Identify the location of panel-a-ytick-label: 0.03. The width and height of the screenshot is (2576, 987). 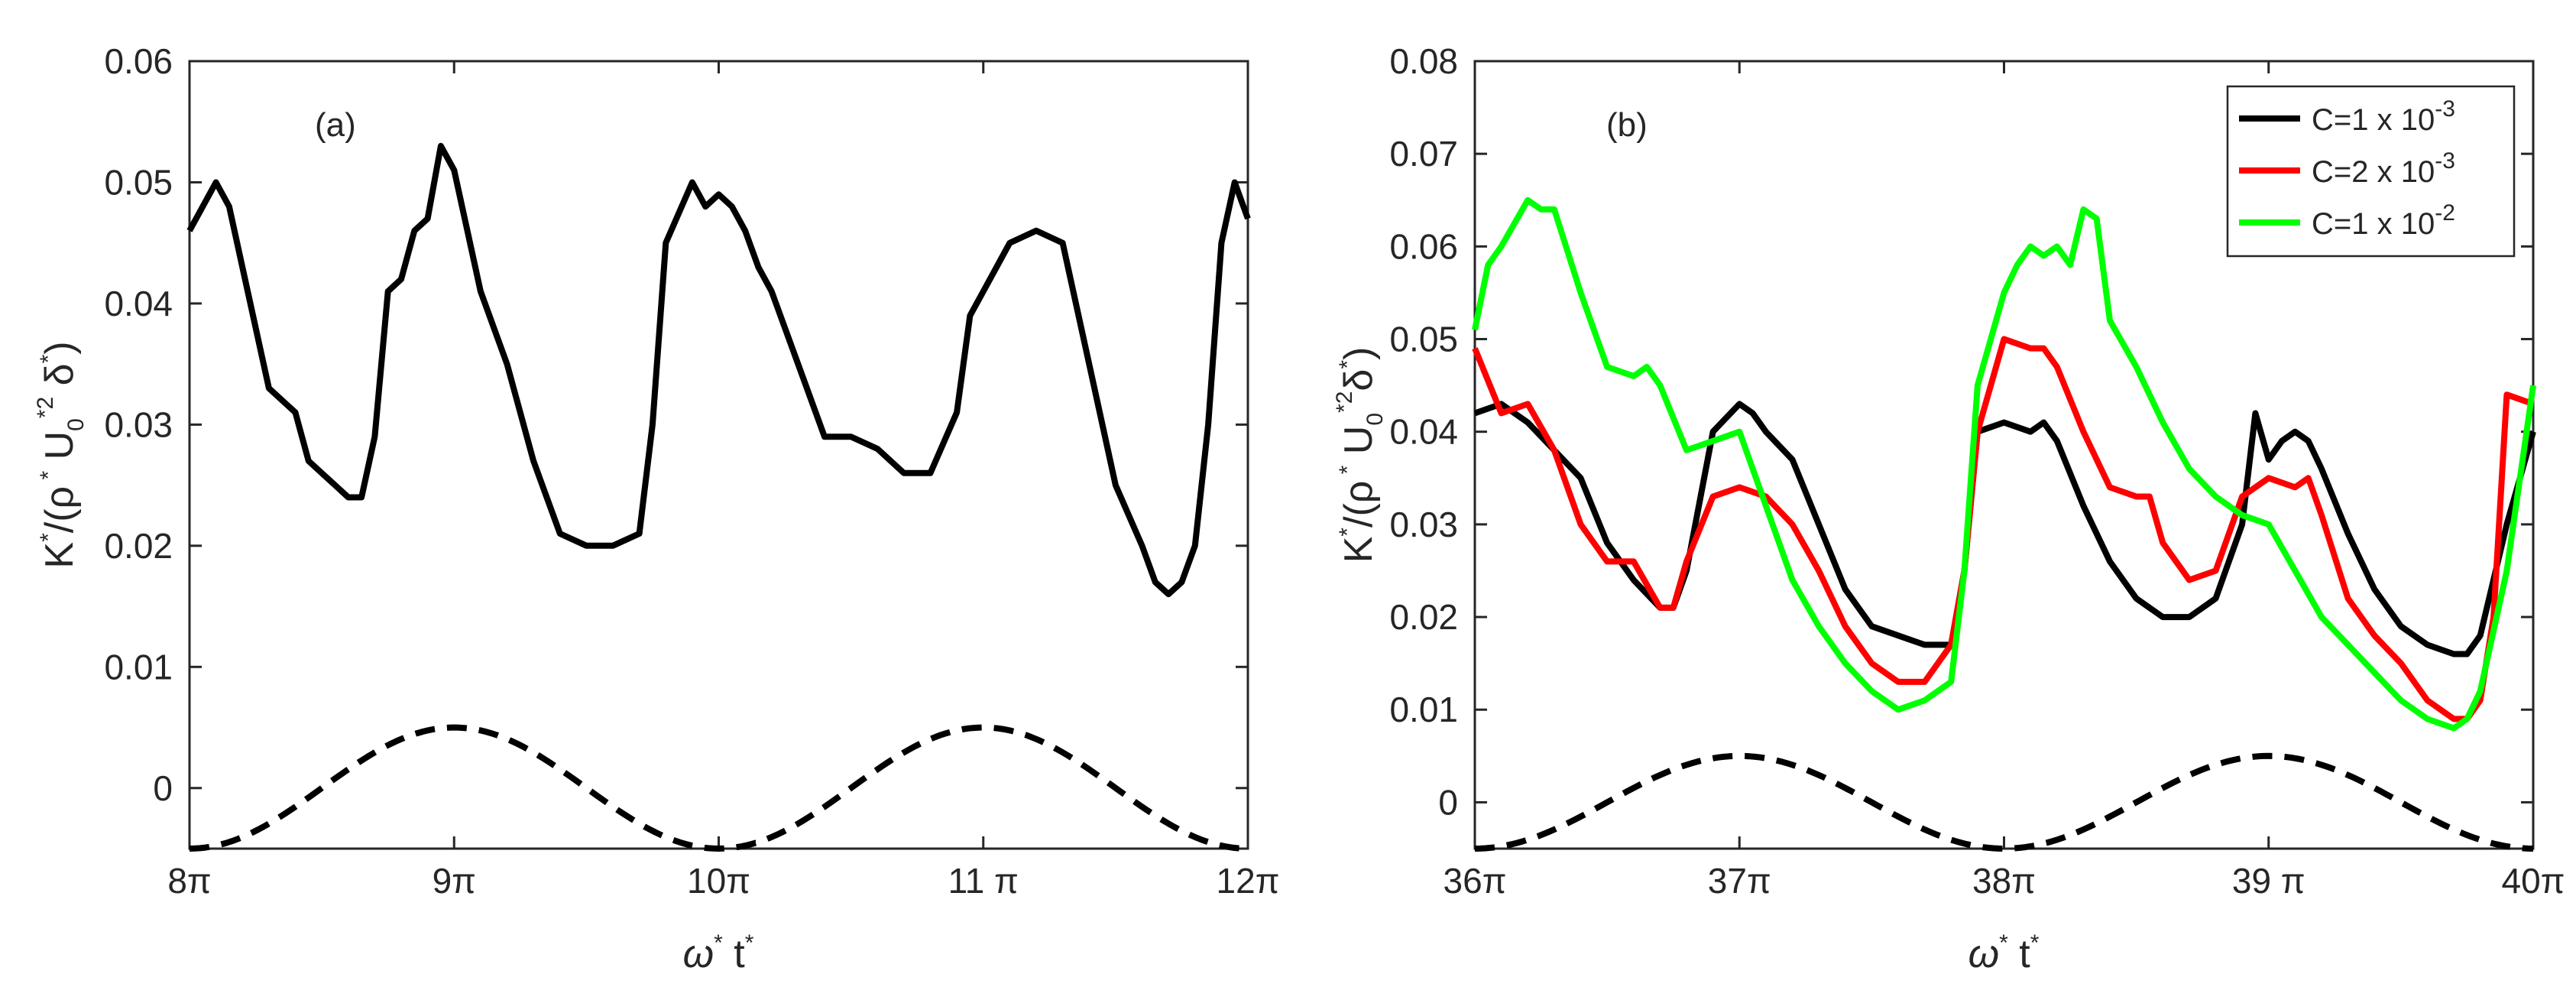
(138, 424).